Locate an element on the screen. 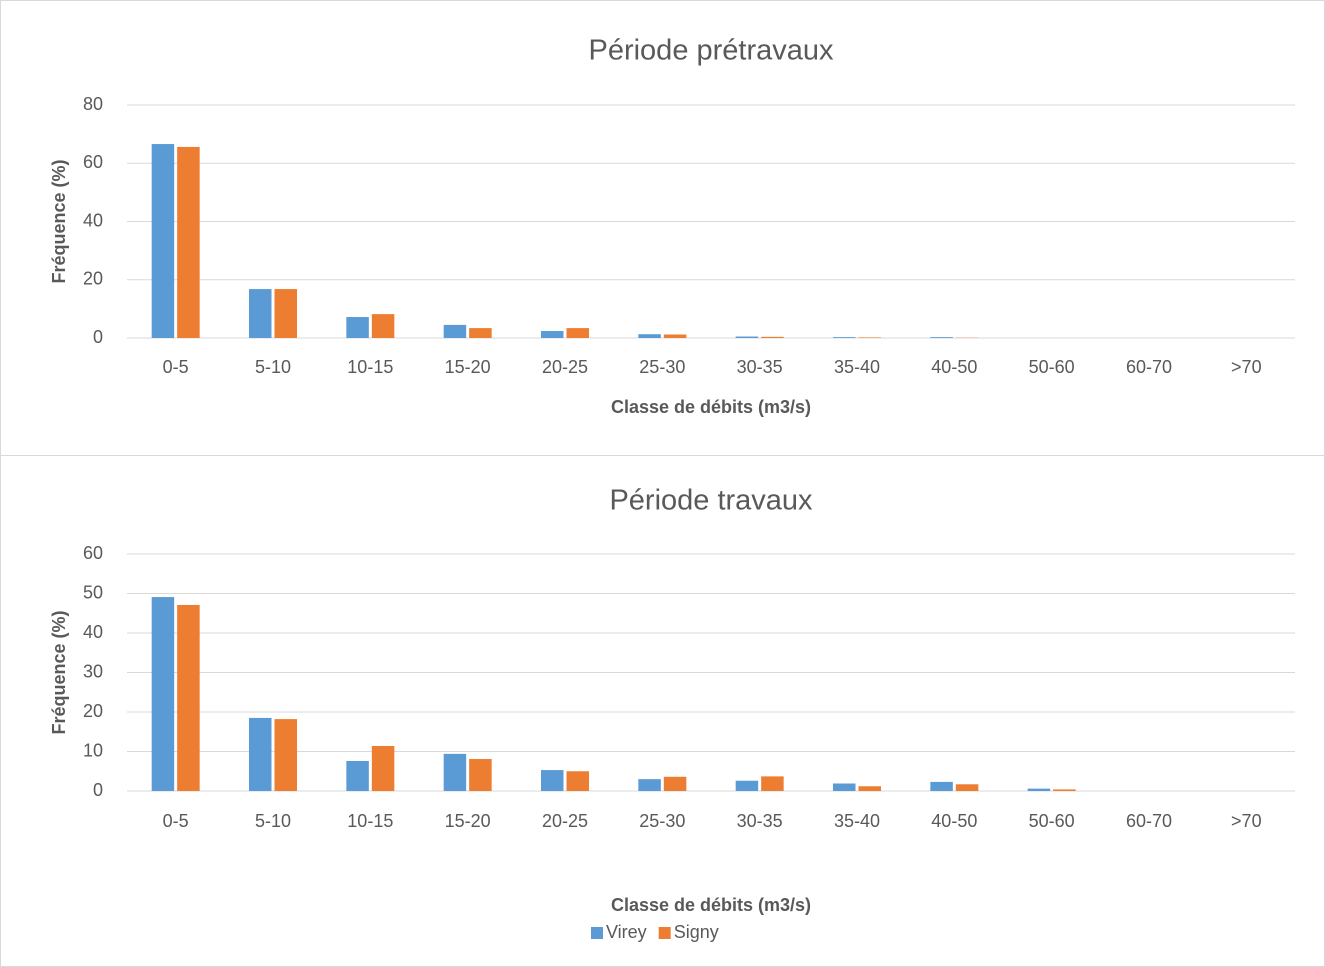 Image resolution: width=1325 pixels, height=967 pixels. y-tick-label: 10 is located at coordinates (93, 750).